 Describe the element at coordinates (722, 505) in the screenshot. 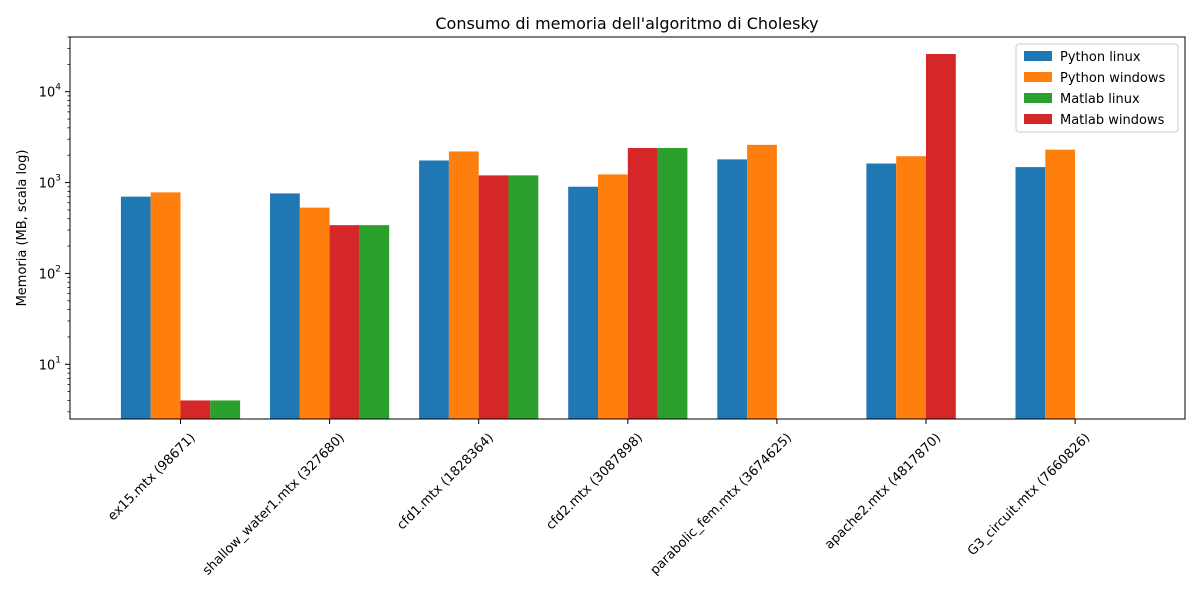

I see `x-tick-label: parabolic_fem.mtx (3674625)` at that location.